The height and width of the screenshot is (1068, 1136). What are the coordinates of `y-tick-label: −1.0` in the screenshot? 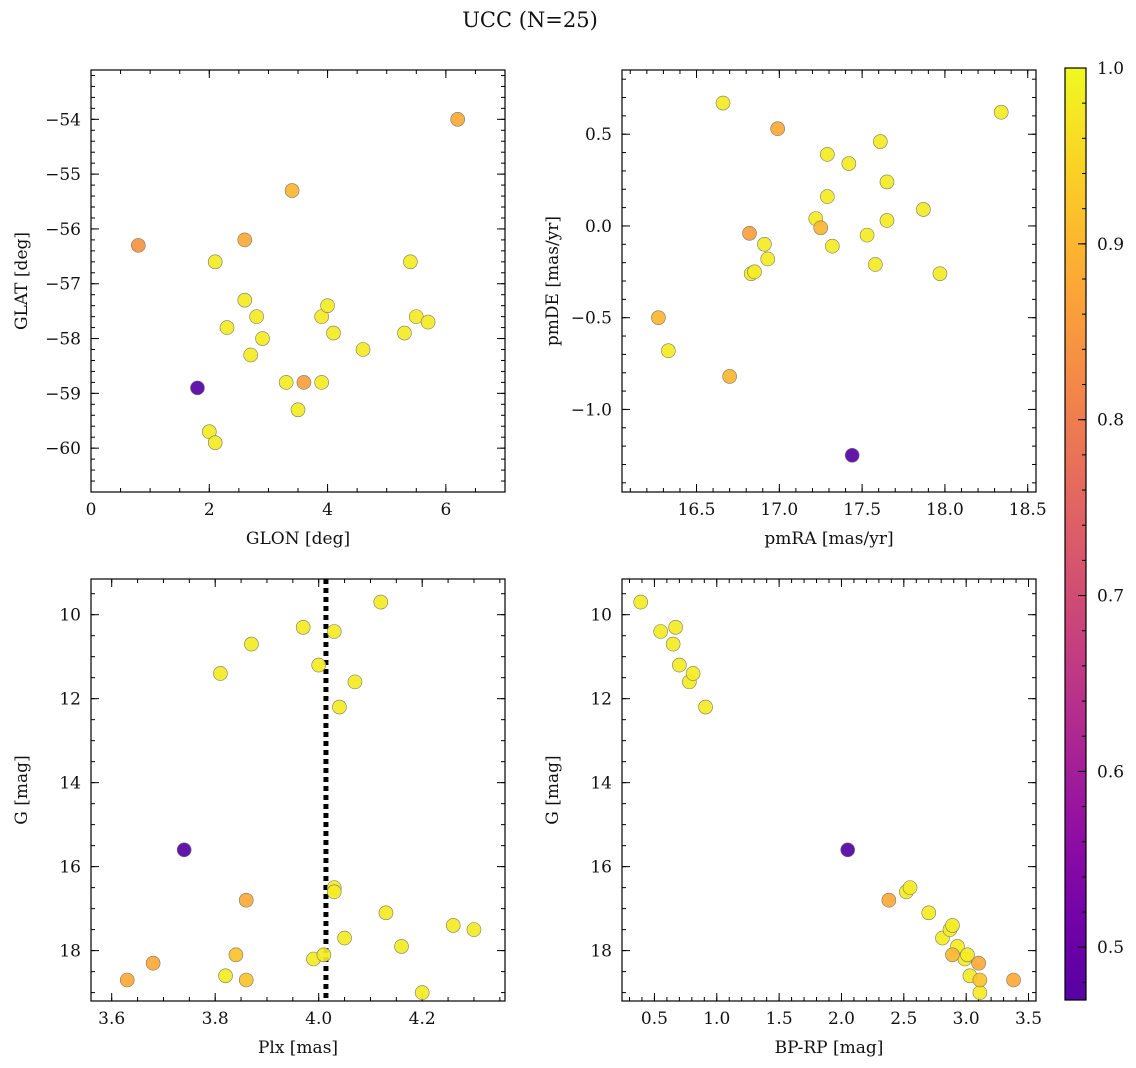 It's located at (591, 410).